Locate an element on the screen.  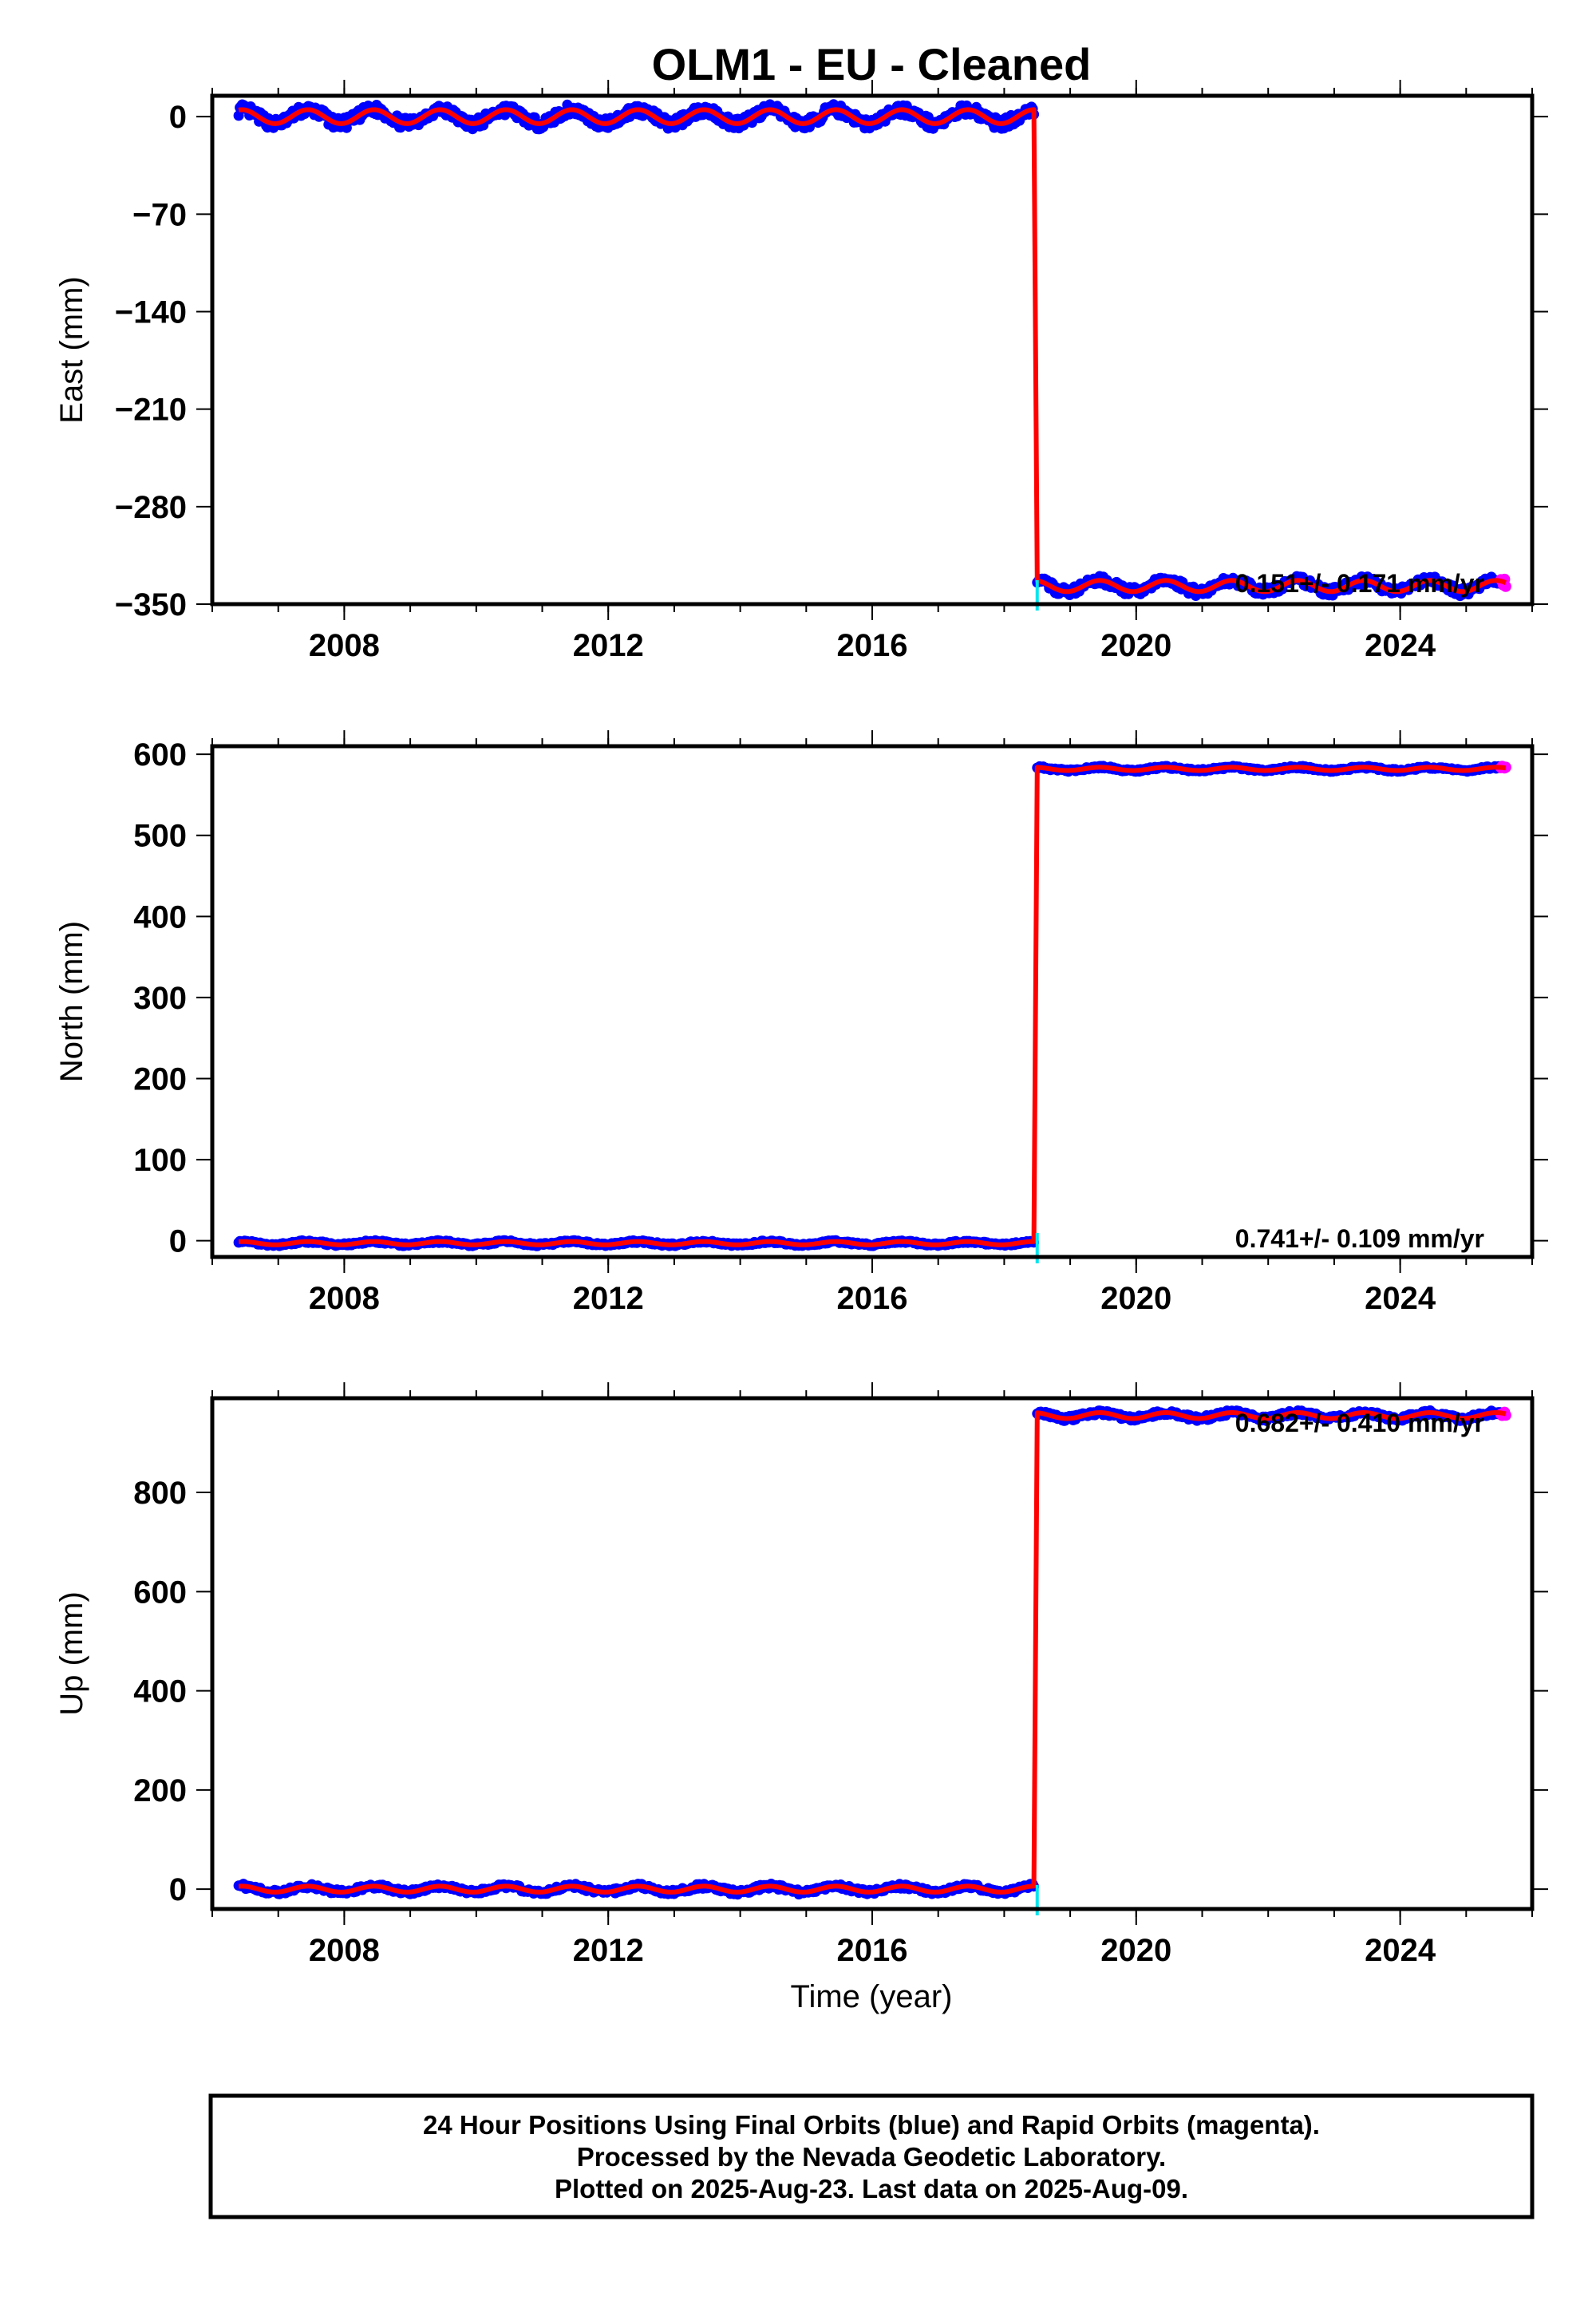
up-y-tick-label: 200 is located at coordinates (160, 1790).